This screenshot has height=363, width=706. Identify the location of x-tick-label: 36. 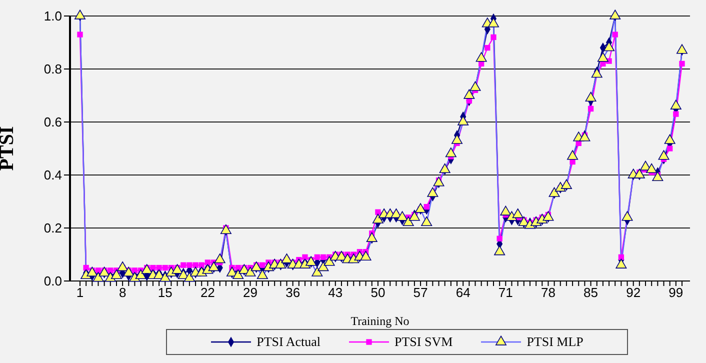
(293, 292).